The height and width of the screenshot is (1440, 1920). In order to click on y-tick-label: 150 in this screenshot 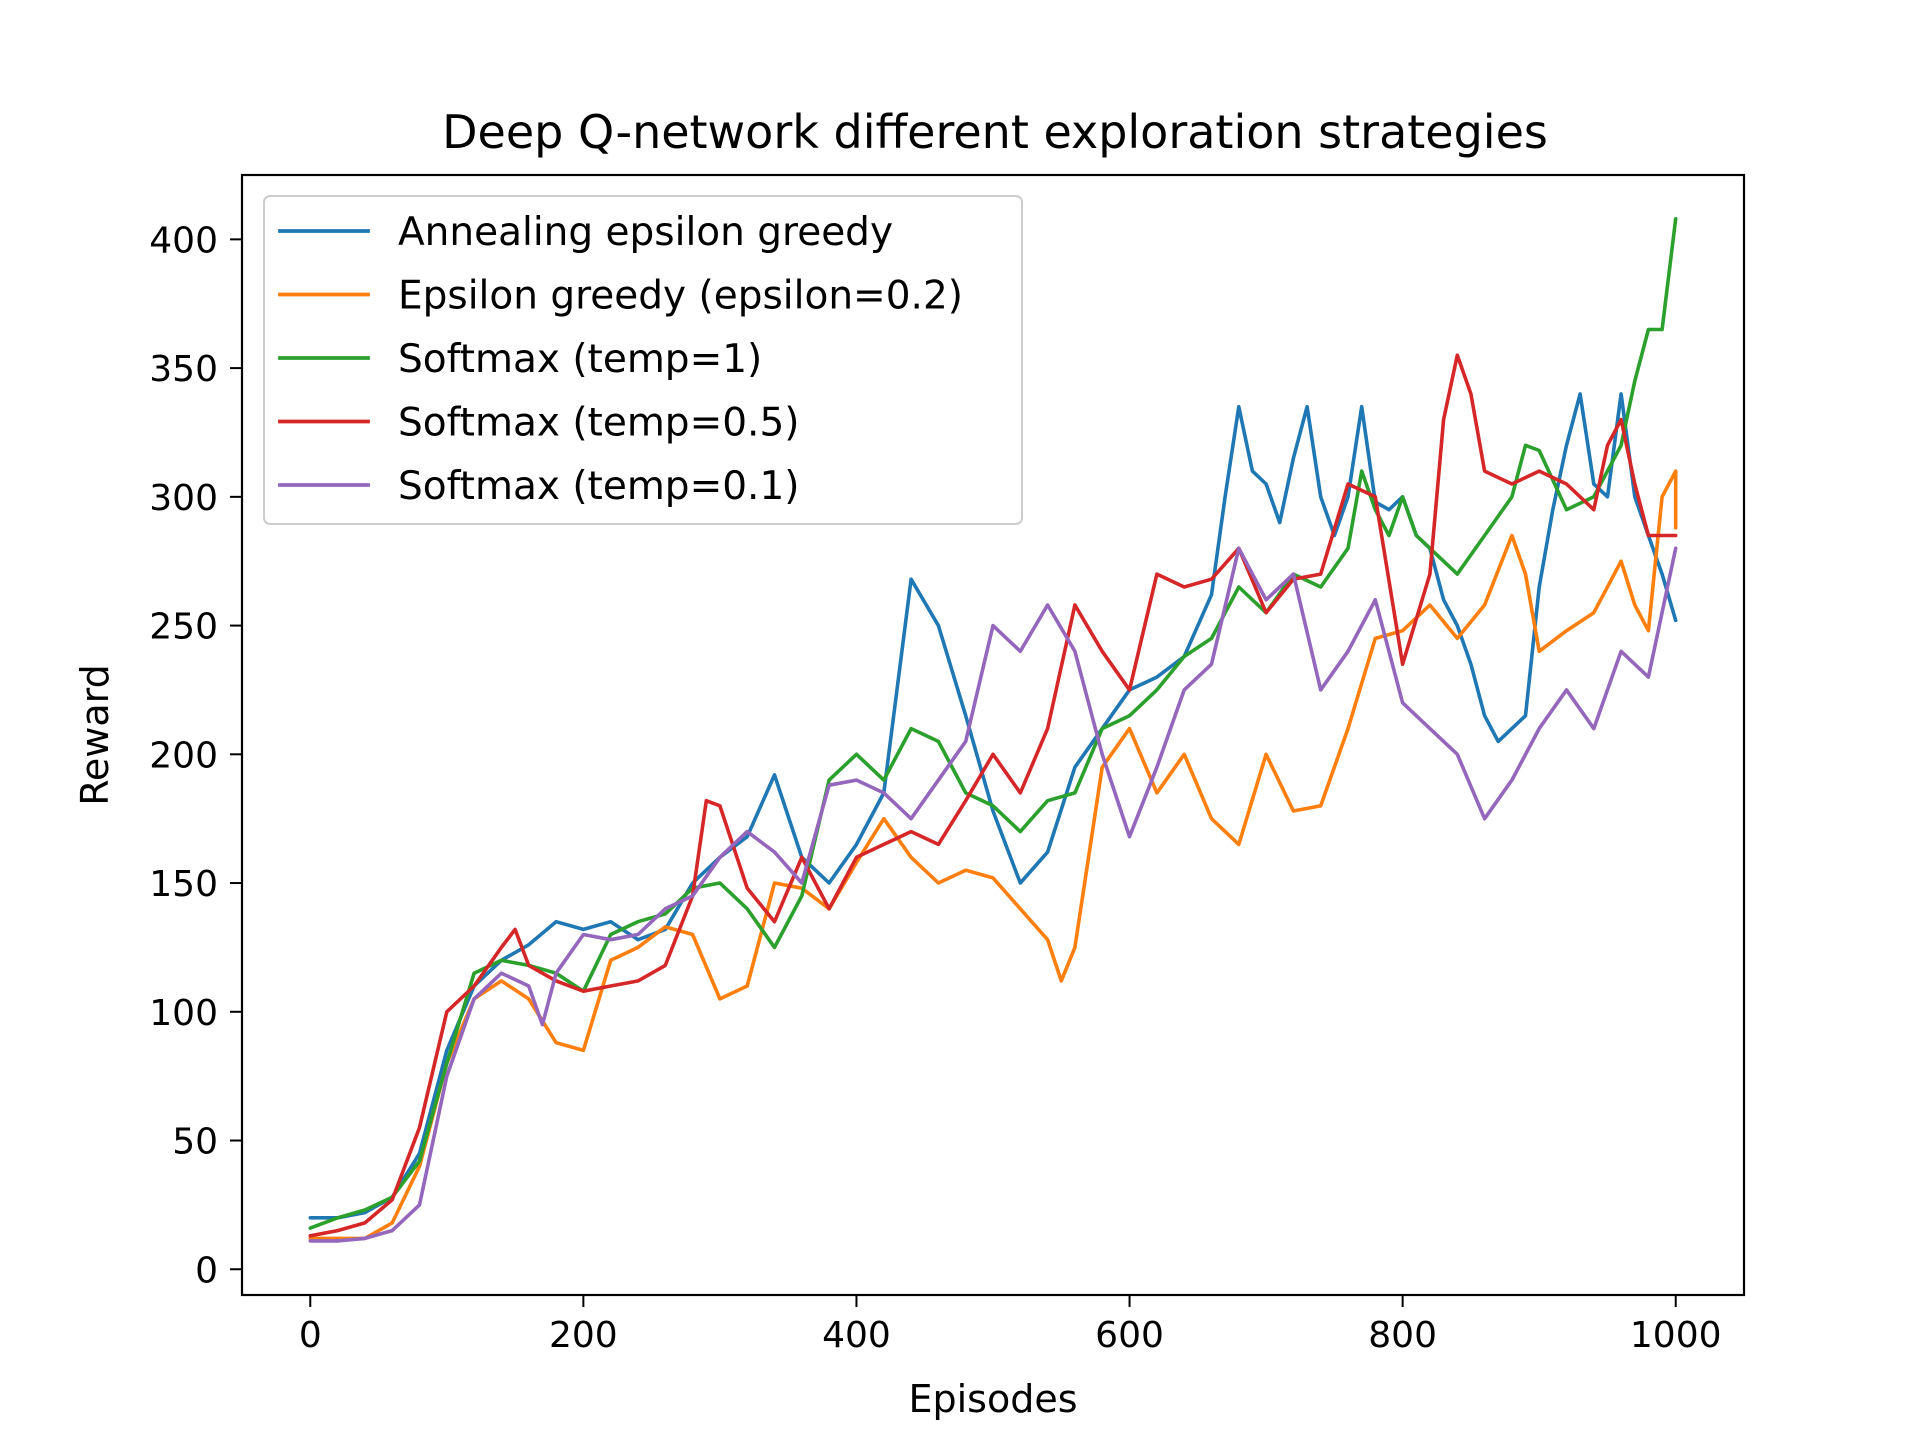, I will do `click(183, 884)`.